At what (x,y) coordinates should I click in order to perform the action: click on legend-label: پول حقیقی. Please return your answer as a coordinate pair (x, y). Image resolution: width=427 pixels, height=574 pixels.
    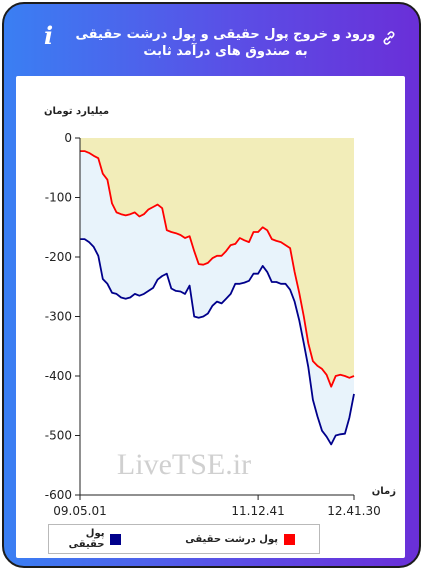
    Looking at the image, I should click on (86, 539).